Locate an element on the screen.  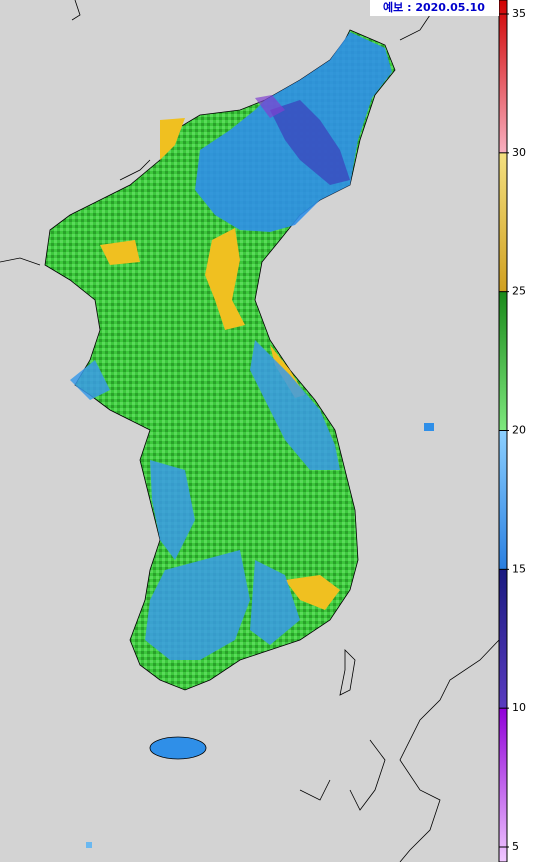
date-box is located at coordinates (434, 8).